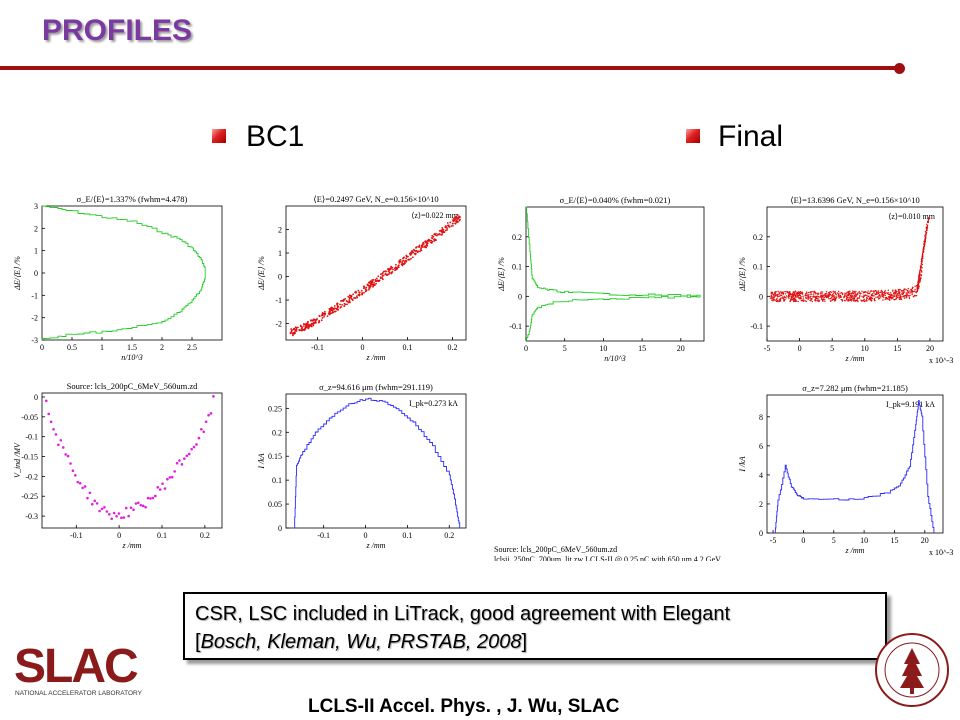 The width and height of the screenshot is (960, 720). What do you see at coordinates (941, 552) in the screenshot?
I see `x-scale-note: x 10^-3` at bounding box center [941, 552].